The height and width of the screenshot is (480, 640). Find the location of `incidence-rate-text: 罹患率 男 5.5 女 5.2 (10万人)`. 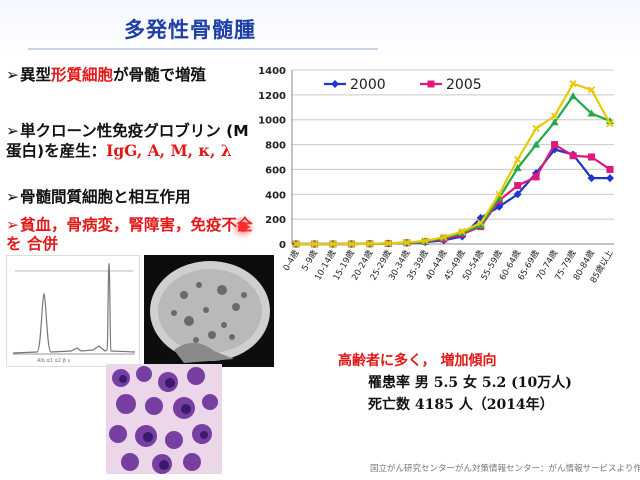

incidence-rate-text: 罹患率 男 5.5 女 5.2 (10万人) is located at coordinates (470, 383).